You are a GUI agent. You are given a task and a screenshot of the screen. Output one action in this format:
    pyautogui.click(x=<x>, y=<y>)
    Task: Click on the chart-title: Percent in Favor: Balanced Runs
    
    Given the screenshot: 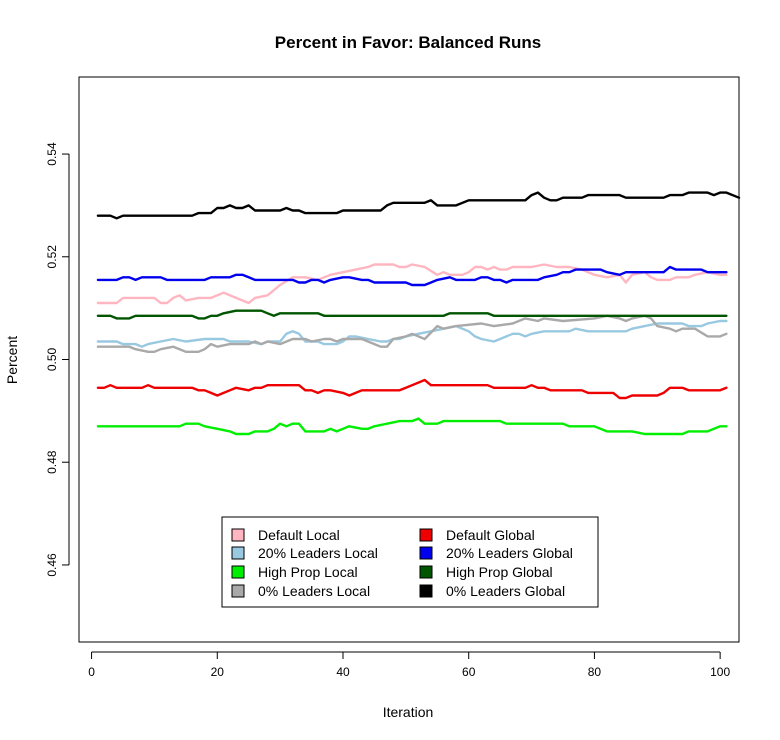 What is the action you would take?
    pyautogui.click(x=408, y=42)
    